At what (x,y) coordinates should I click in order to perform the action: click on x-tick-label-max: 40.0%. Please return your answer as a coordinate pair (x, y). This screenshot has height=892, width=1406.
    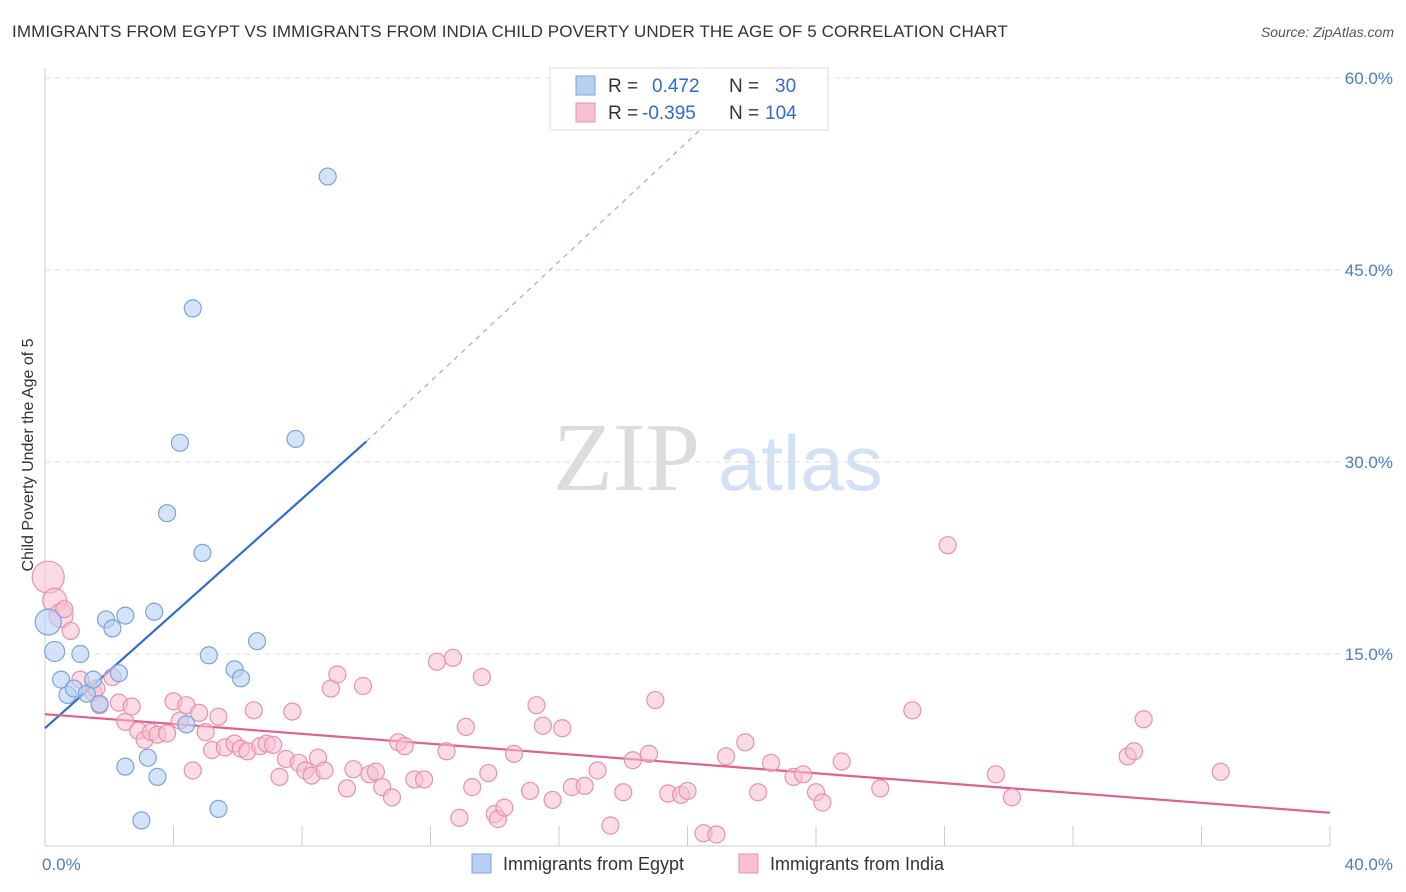
    Looking at the image, I should click on (1369, 864).